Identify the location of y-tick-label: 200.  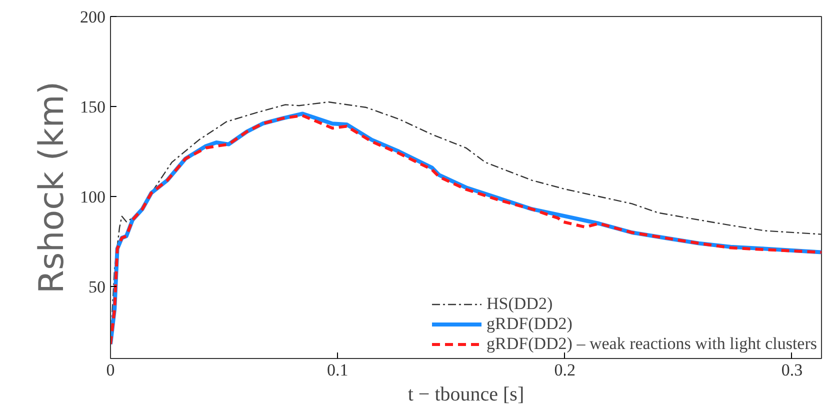
(93, 17).